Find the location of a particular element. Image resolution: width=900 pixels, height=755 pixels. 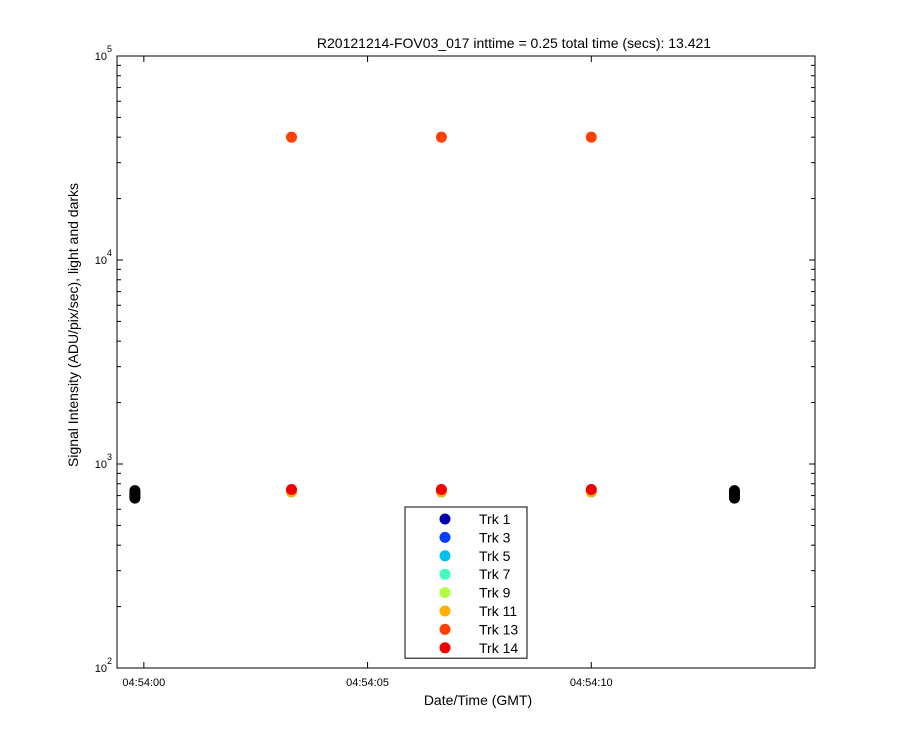

legend-label: Trk 5 is located at coordinates (495, 556).